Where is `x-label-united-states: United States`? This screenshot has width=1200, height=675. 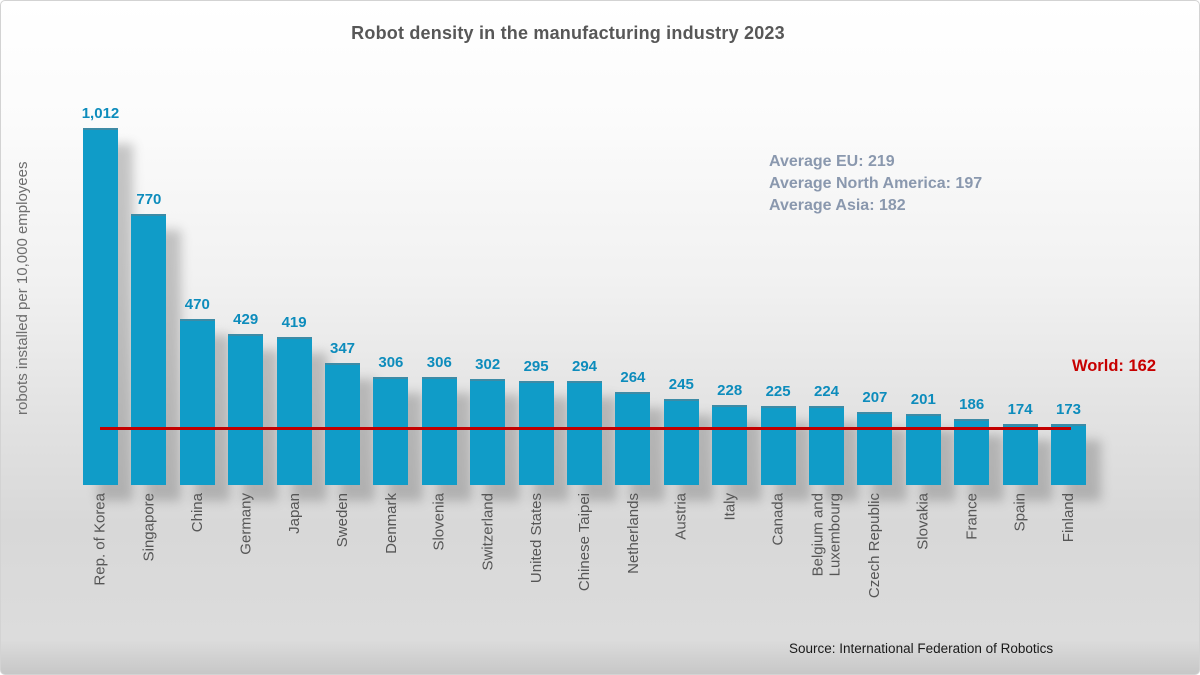 x-label-united-states: United States is located at coordinates (536, 538).